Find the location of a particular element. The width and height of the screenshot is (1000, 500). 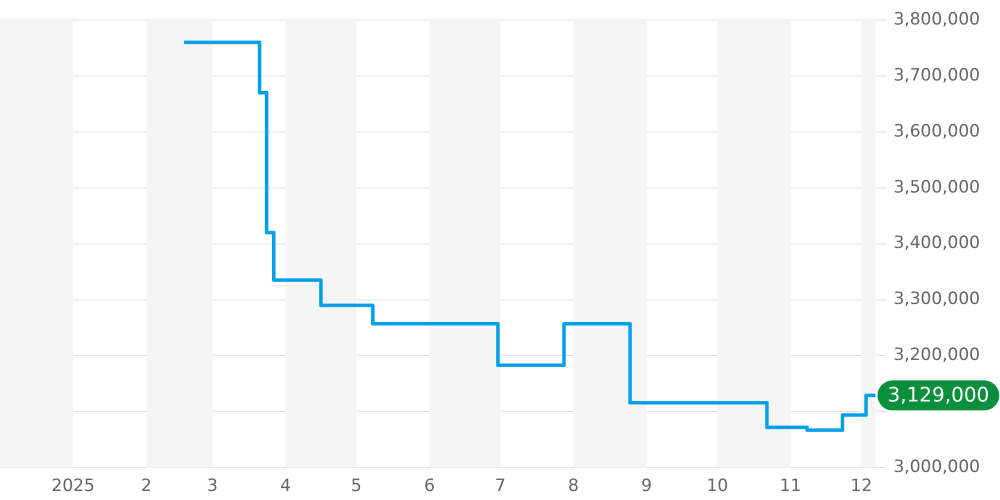

x-tick-label: 4 is located at coordinates (285, 486).